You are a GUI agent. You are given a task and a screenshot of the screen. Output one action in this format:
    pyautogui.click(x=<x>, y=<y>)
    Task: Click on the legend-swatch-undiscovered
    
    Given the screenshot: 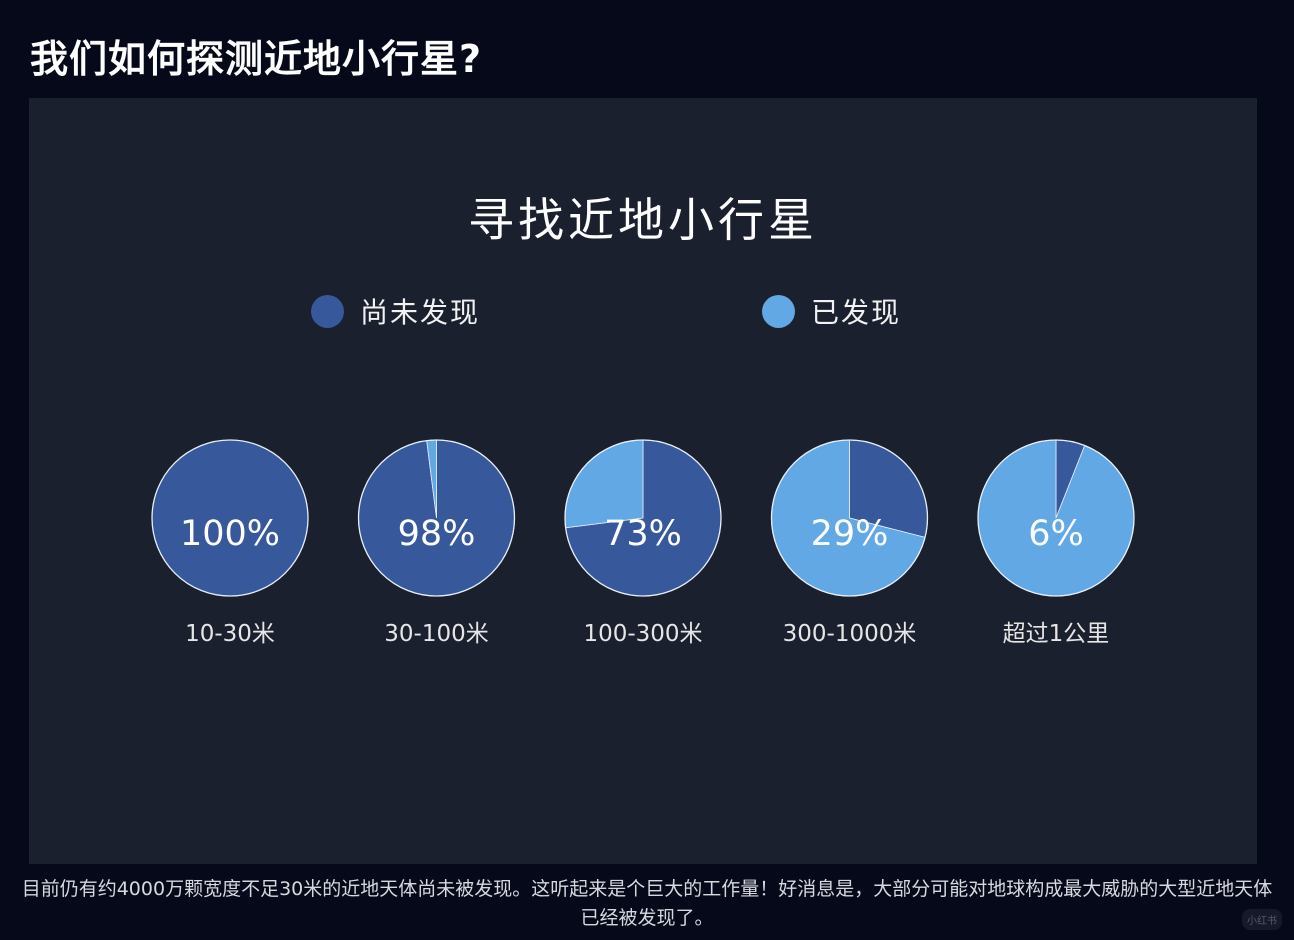 What is the action you would take?
    pyautogui.click(x=327, y=311)
    